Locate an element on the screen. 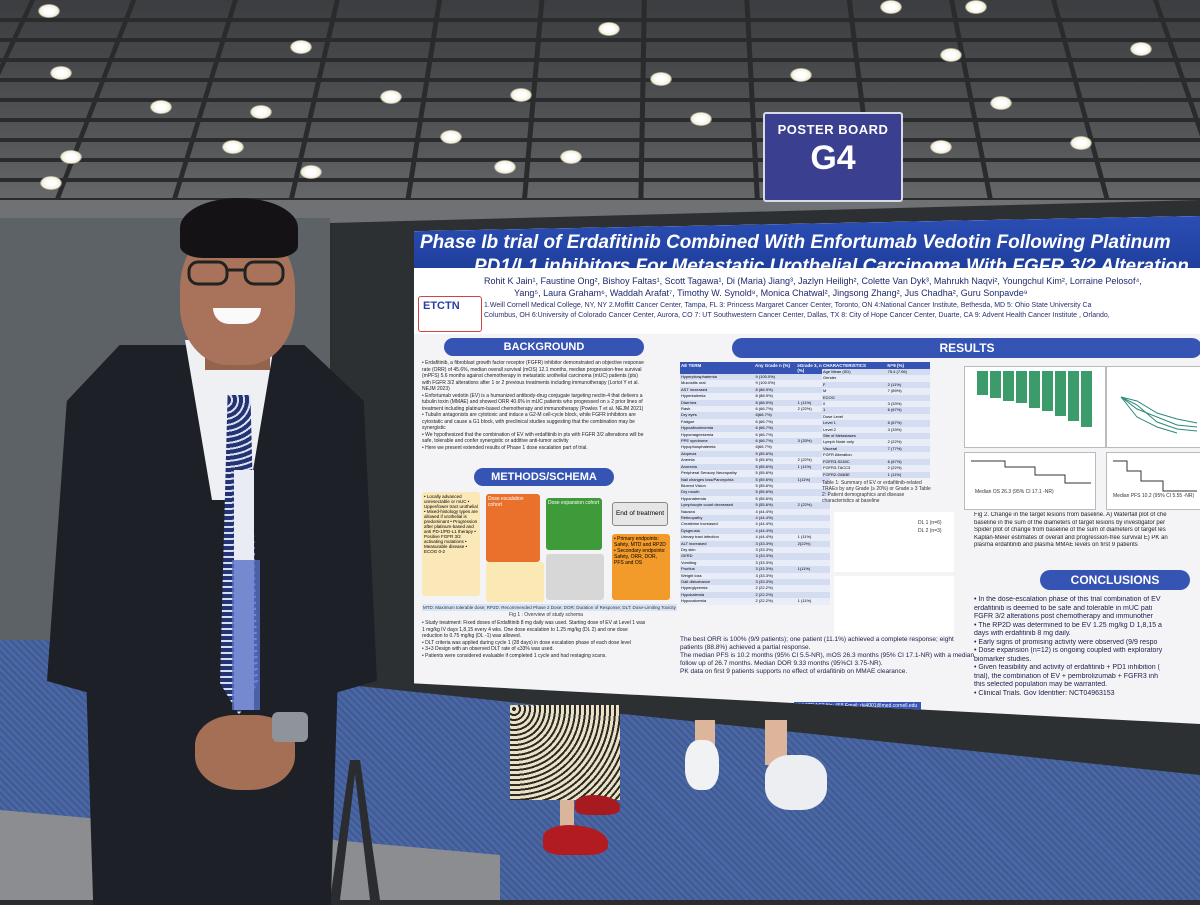 The image size is (1200, 905). table-cell: Hyperkalemia is located at coordinates (693, 396).